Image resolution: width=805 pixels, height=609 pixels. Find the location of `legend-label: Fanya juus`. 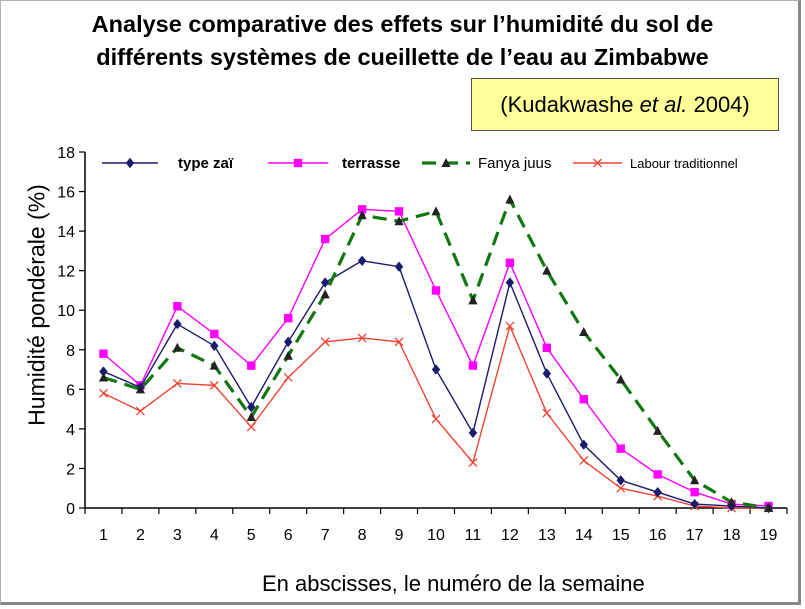

legend-label: Fanya juus is located at coordinates (514, 163).